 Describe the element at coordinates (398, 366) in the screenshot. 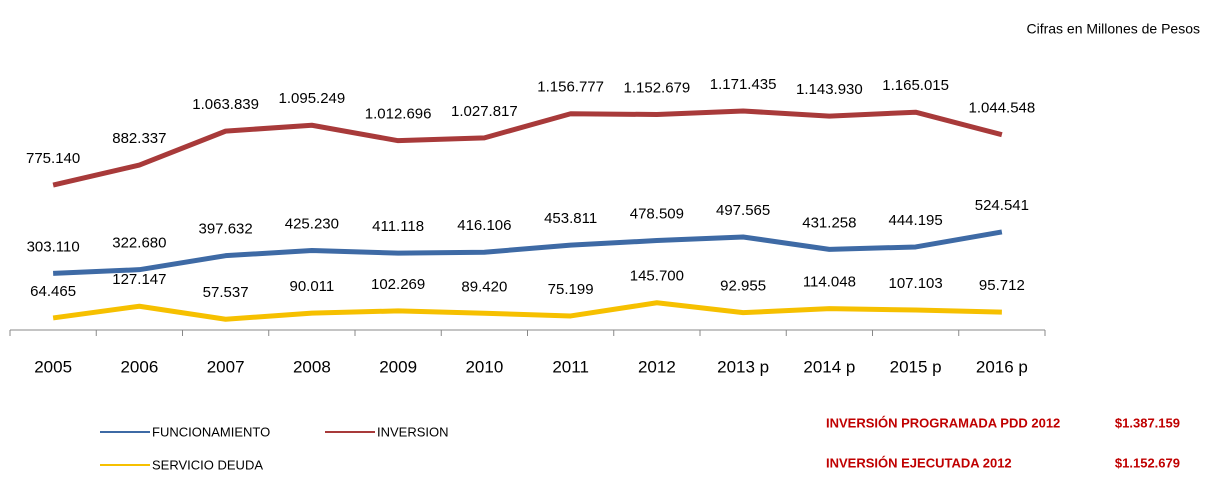

I see `x-tick-label: 2009` at that location.